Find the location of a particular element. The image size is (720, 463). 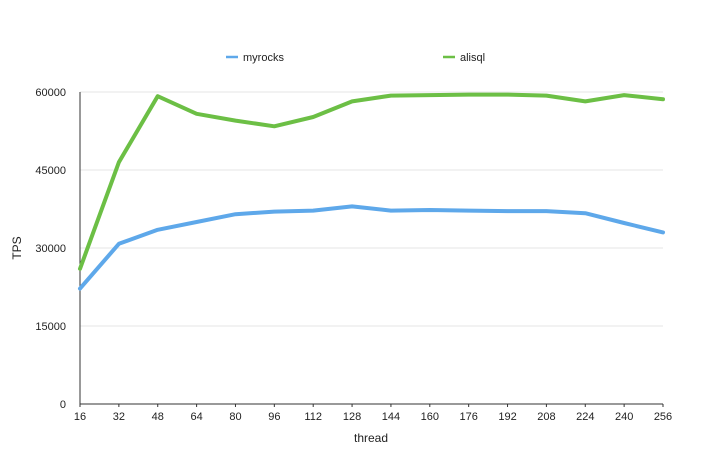

legend: myrocks alisql is located at coordinates (355, 58).